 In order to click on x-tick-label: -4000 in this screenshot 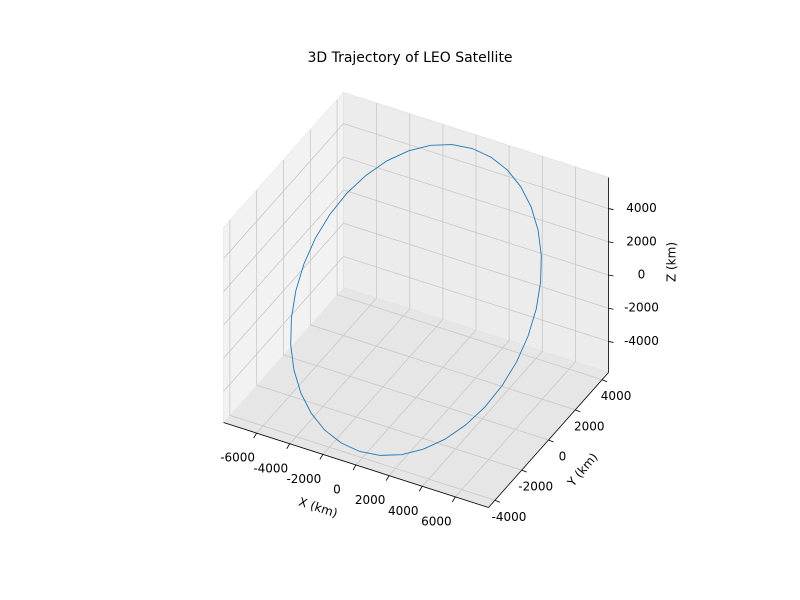, I will do `click(270, 468)`.